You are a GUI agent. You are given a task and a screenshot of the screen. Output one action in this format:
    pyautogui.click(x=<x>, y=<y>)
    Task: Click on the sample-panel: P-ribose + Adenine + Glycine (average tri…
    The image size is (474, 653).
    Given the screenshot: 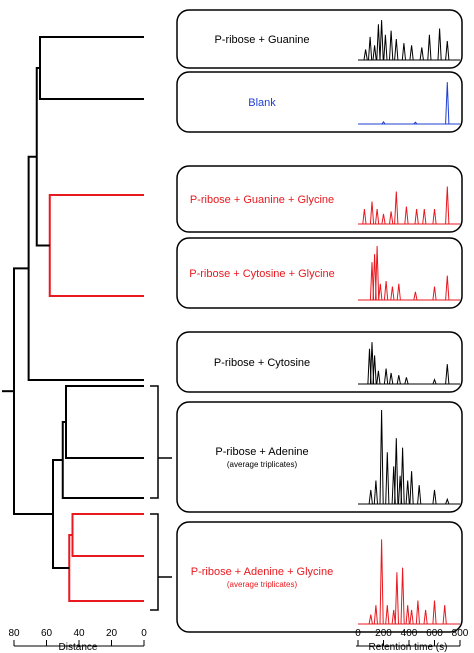 What is the action you would take?
    pyautogui.click(x=319, y=577)
    